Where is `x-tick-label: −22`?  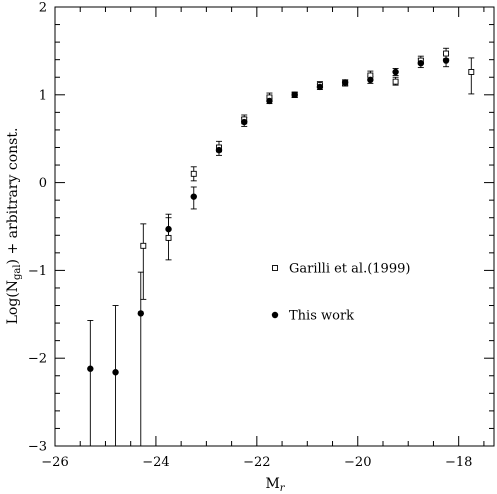
x-tick-label: −22 is located at coordinates (256, 462).